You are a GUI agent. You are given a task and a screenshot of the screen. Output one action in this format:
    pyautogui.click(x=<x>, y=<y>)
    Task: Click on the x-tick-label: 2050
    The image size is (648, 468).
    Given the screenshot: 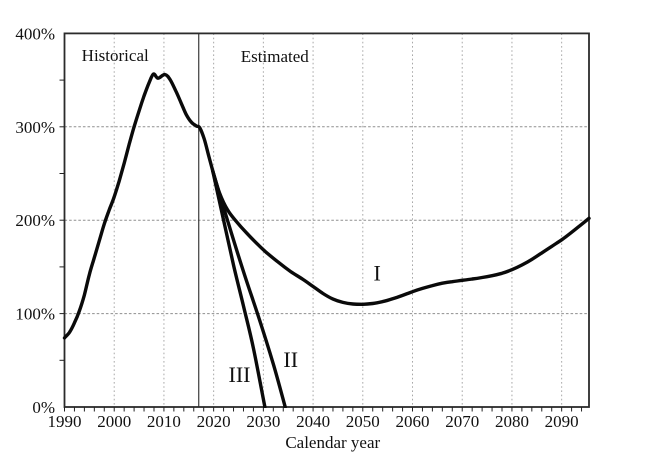 What is the action you would take?
    pyautogui.click(x=363, y=421)
    